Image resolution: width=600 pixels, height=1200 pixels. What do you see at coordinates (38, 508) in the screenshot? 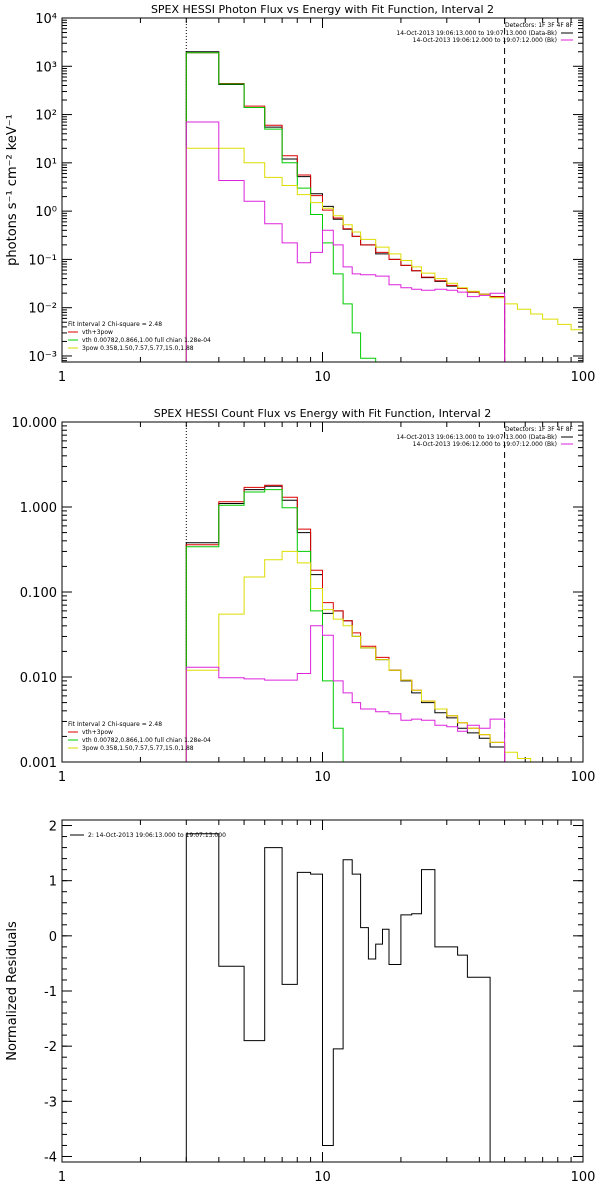
I see `y-tick-label: 1.000` at bounding box center [38, 508].